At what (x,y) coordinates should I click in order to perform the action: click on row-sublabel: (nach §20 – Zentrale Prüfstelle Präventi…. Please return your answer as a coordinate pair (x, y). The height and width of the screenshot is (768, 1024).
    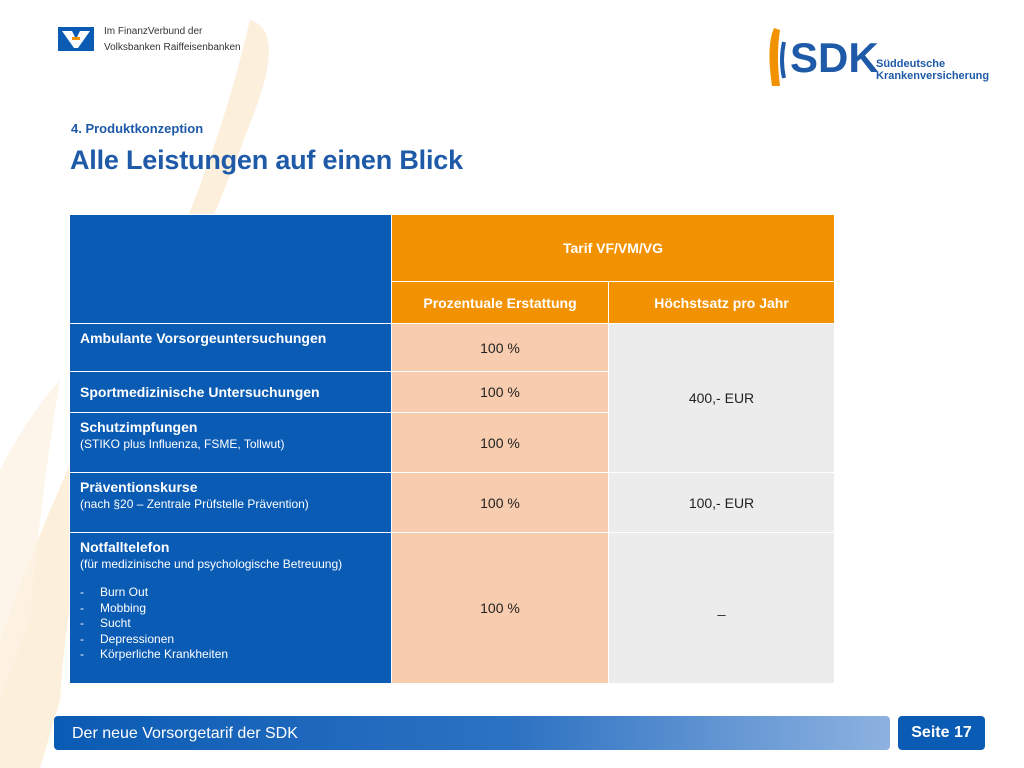
    Looking at the image, I should click on (194, 504).